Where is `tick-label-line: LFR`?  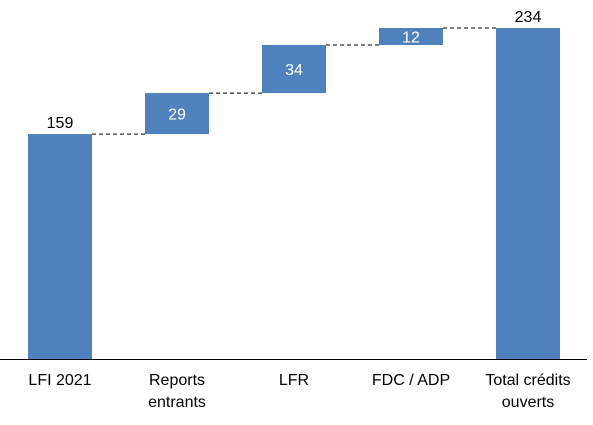
tick-label-line: LFR is located at coordinates (294, 380).